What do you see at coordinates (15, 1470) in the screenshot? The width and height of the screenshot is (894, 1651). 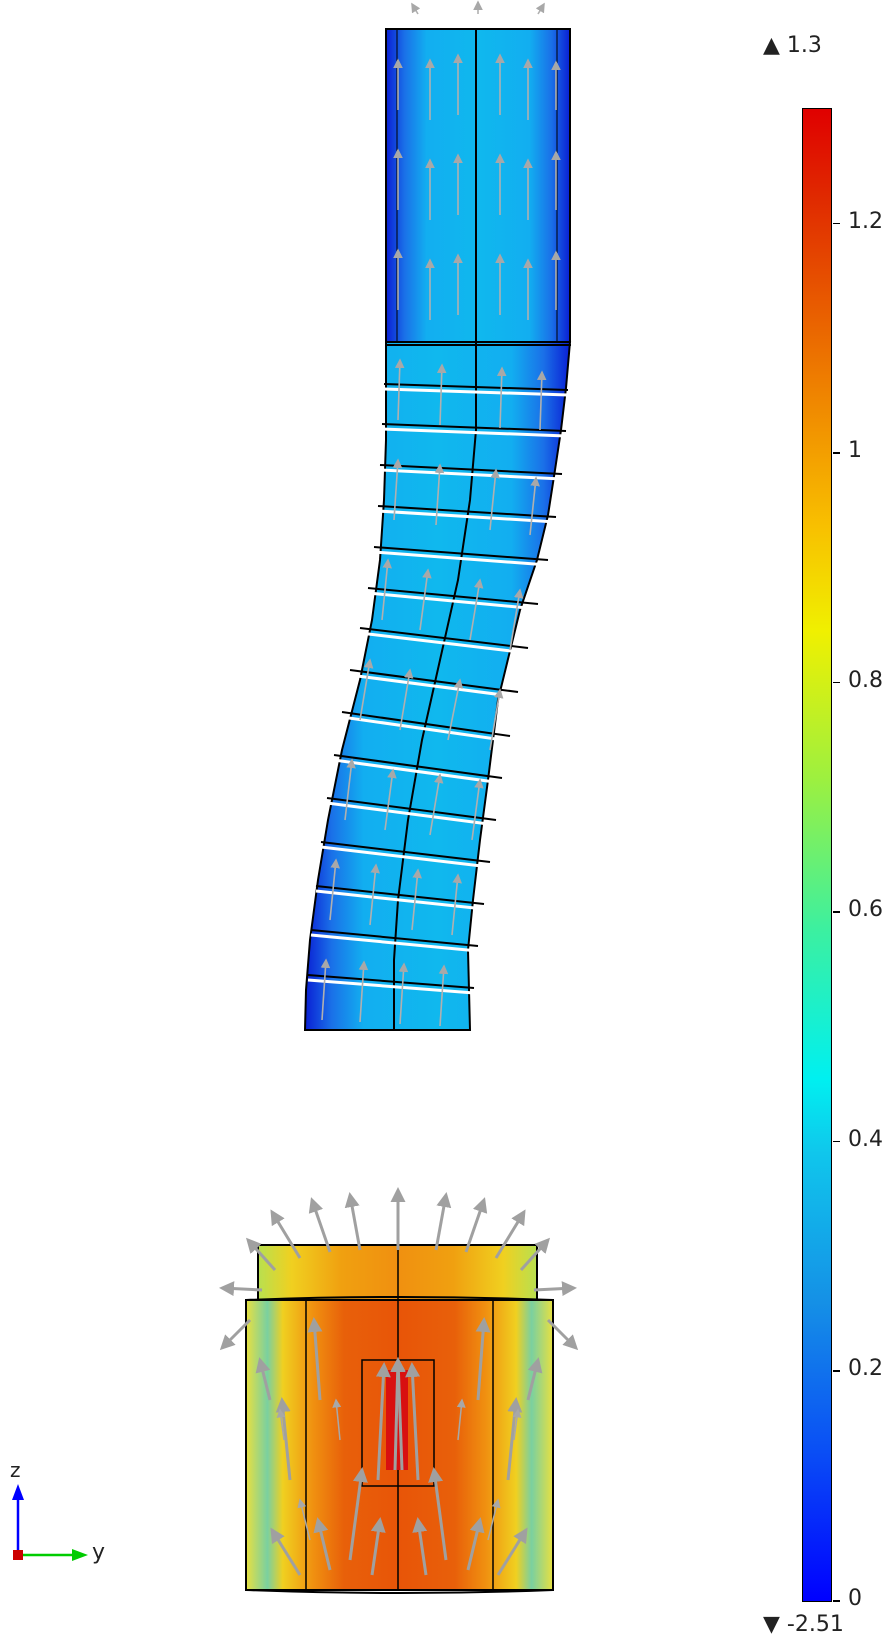 I see `z-axis-label: z` at bounding box center [15, 1470].